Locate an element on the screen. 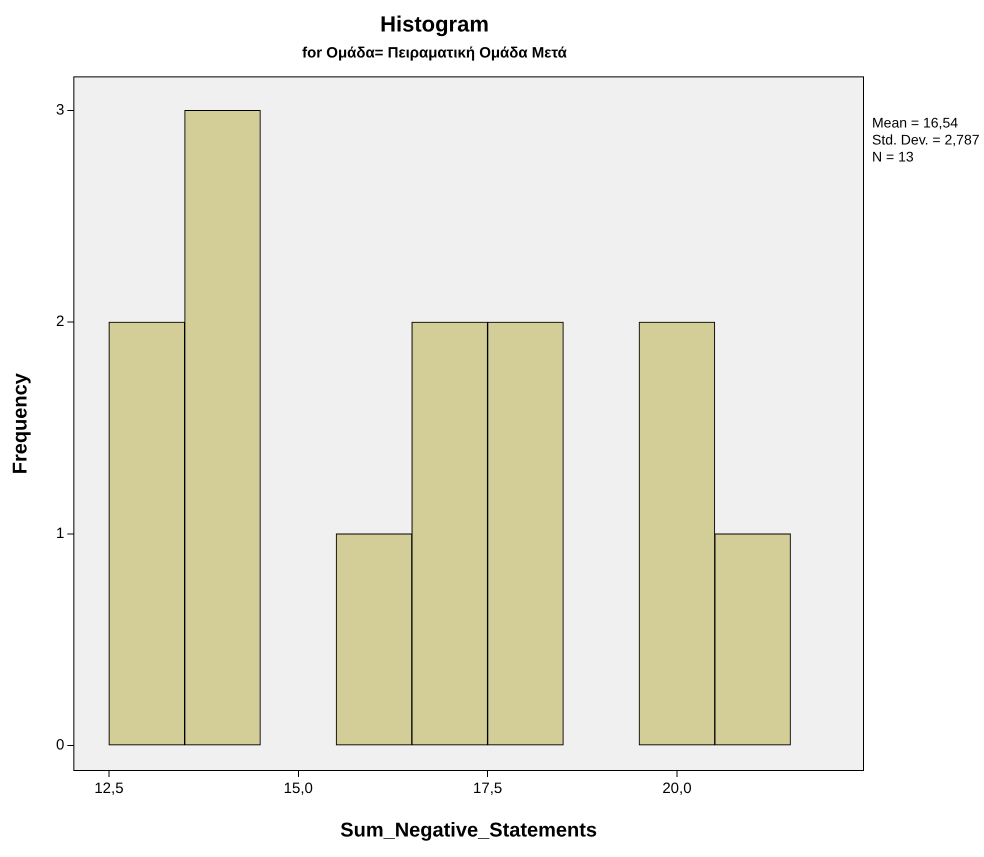 This screenshot has width=984, height=857. chart-title: Histogram is located at coordinates (434, 23).